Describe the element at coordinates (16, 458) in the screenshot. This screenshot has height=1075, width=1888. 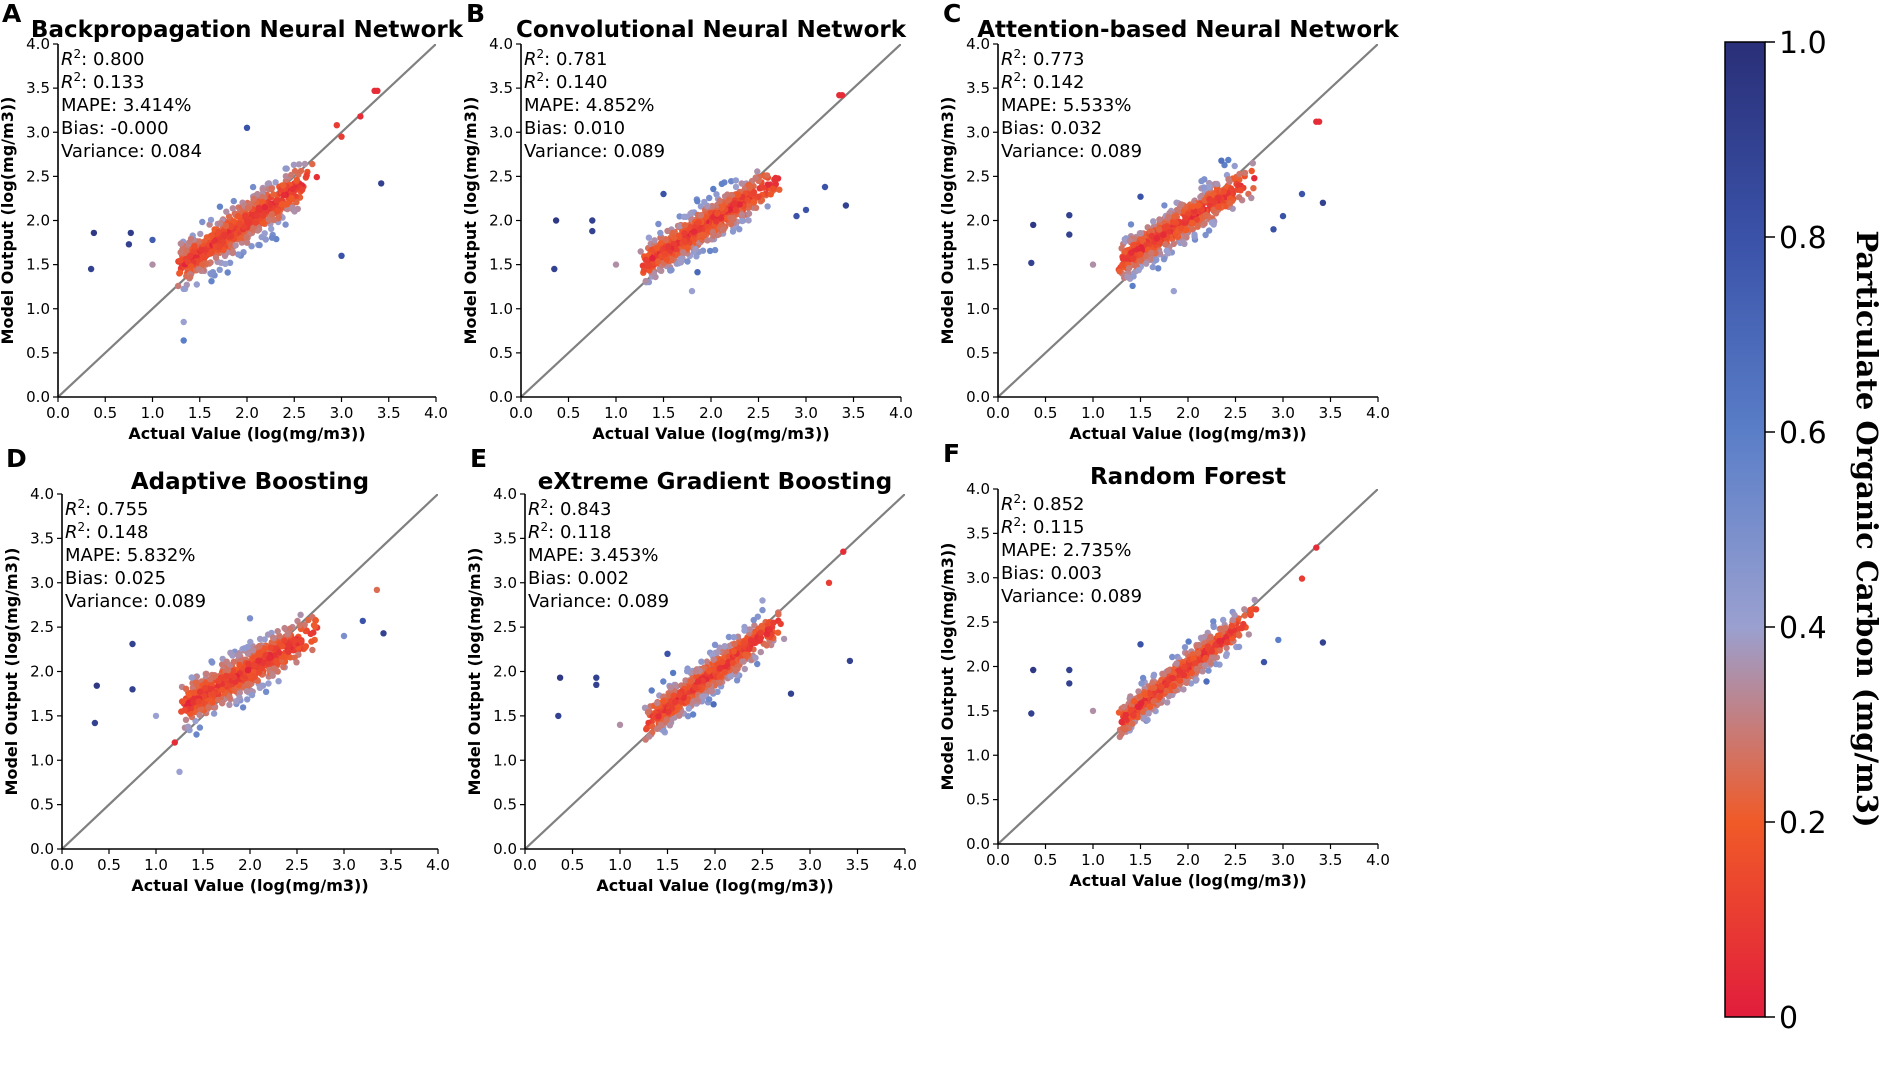
I see `panel-letter: D` at that location.